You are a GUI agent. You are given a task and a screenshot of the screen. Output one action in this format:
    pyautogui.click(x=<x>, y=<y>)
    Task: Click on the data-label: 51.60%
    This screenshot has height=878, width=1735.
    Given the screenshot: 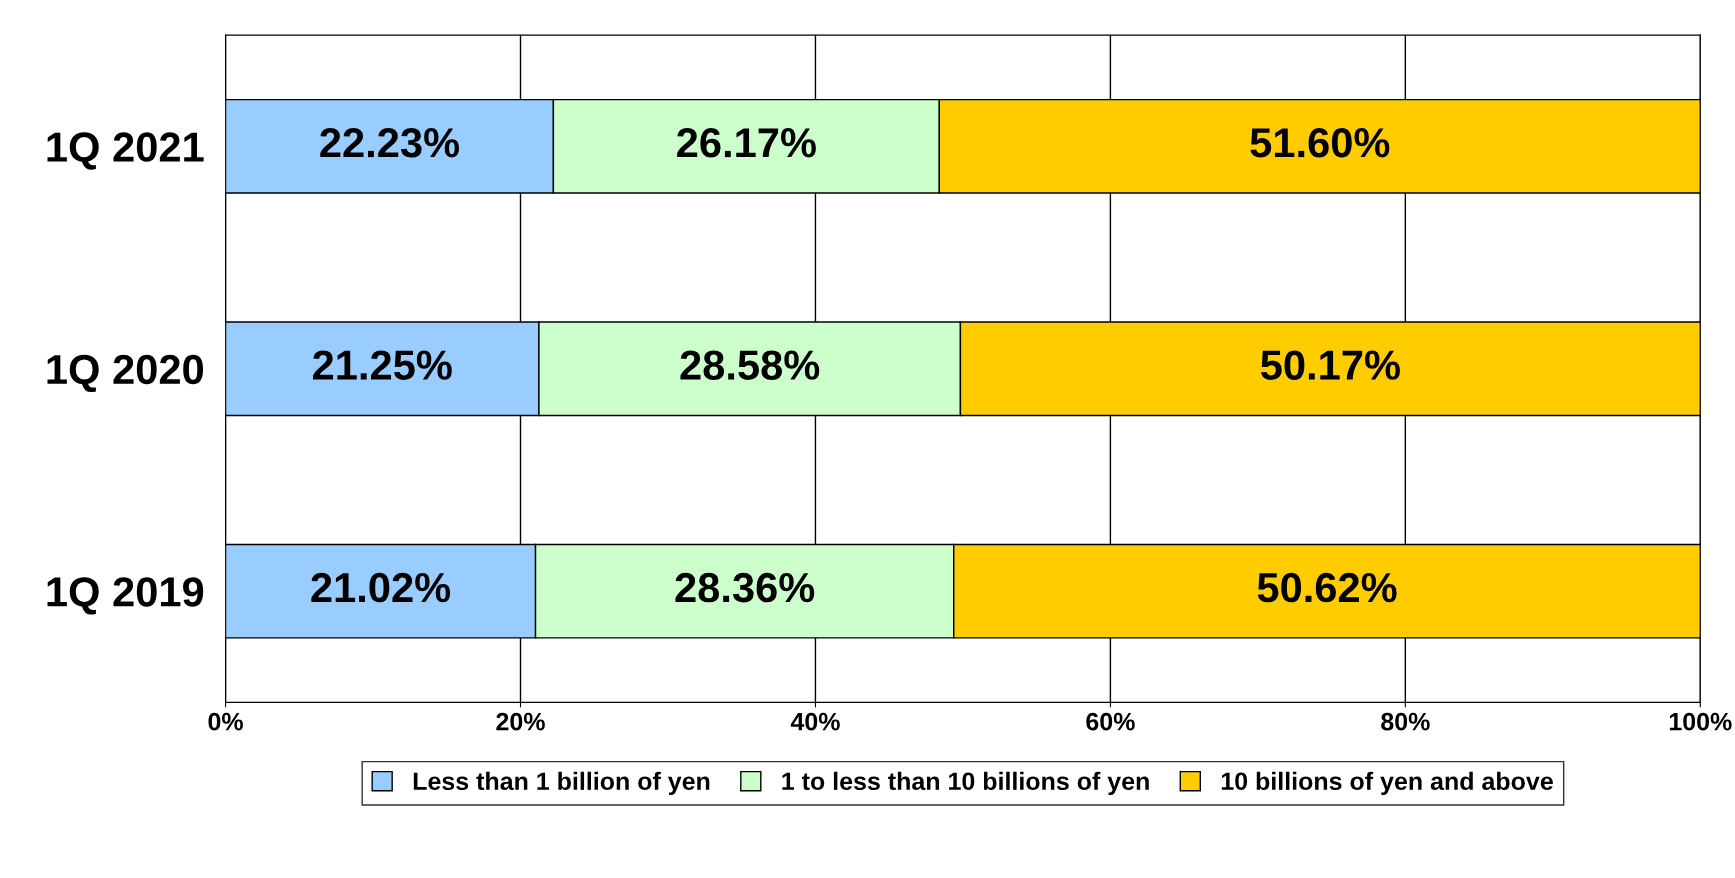 What is the action you would take?
    pyautogui.click(x=1320, y=143)
    